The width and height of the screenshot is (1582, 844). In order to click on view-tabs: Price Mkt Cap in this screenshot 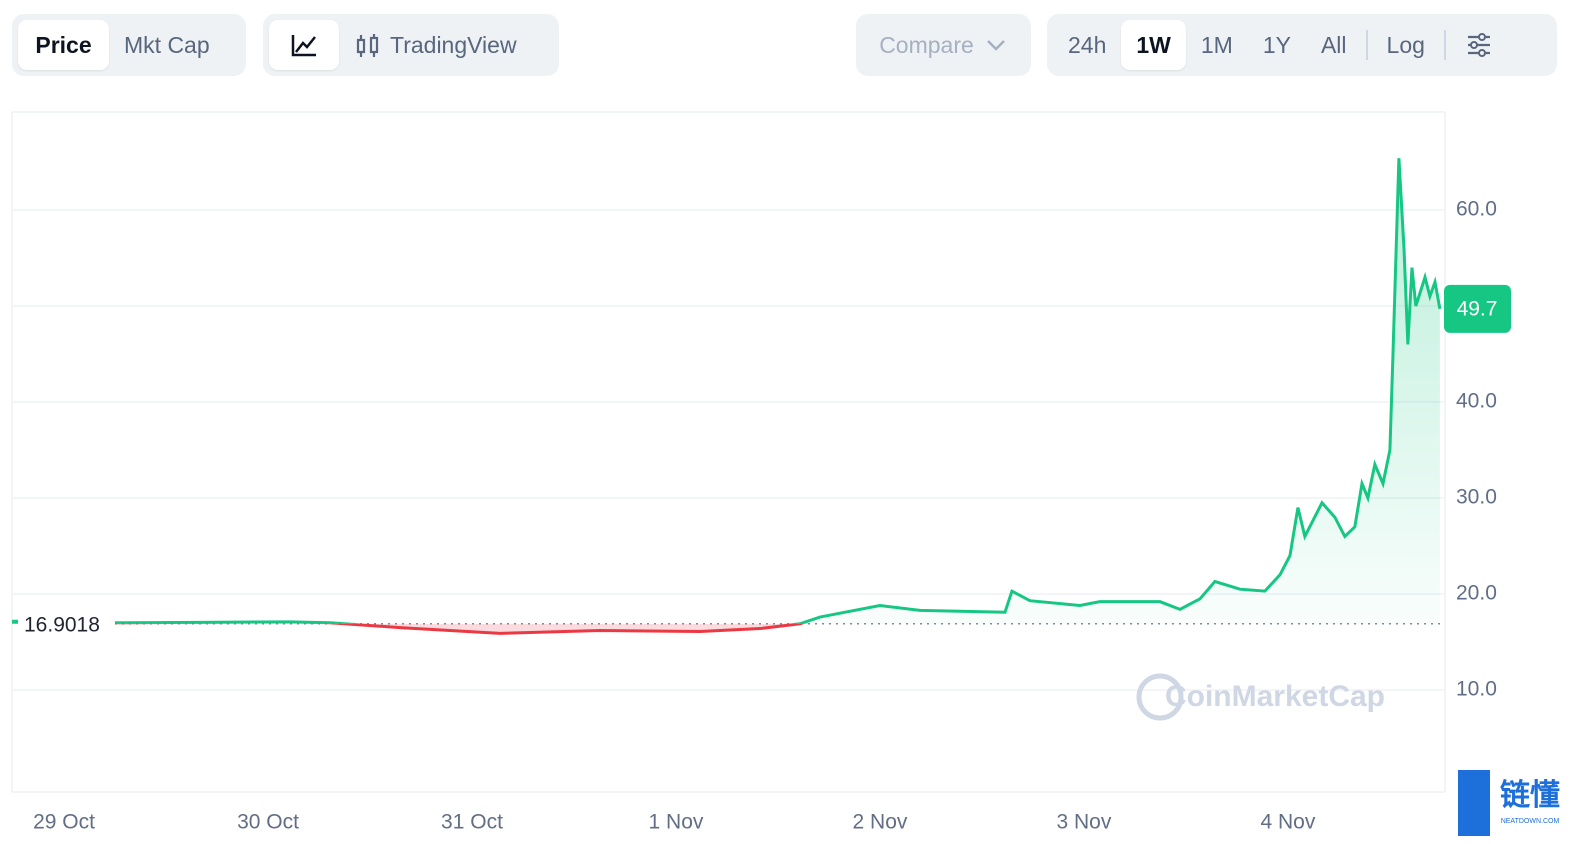, I will do `click(129, 45)`.